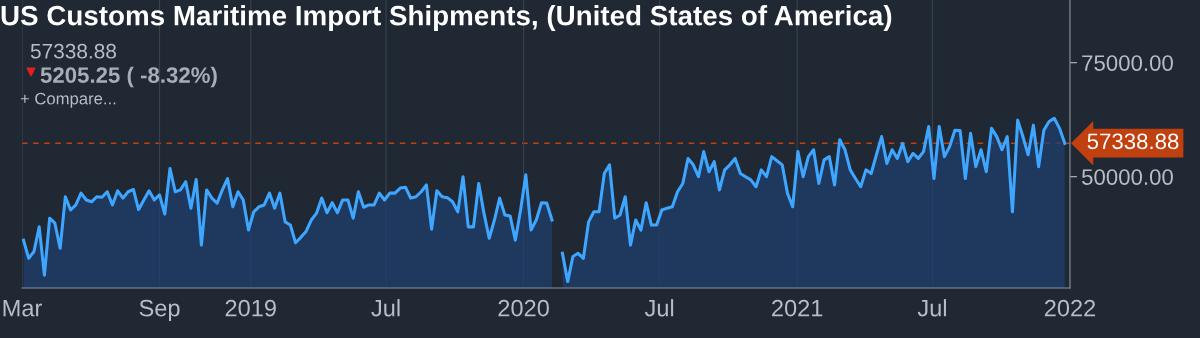 This screenshot has height=338, width=1200. I want to click on x-tick-label: 2021, so click(797, 308).